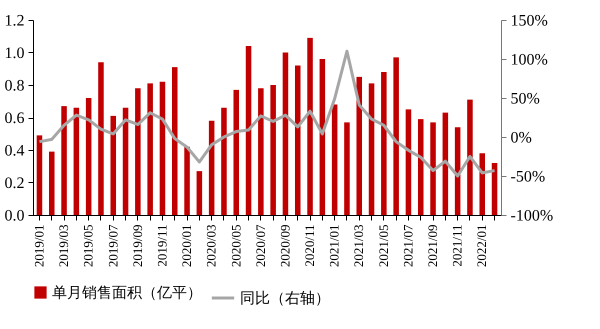 This screenshot has width=600, height=329. I want to click on x-tick-label: 2021/09, so click(432, 246).